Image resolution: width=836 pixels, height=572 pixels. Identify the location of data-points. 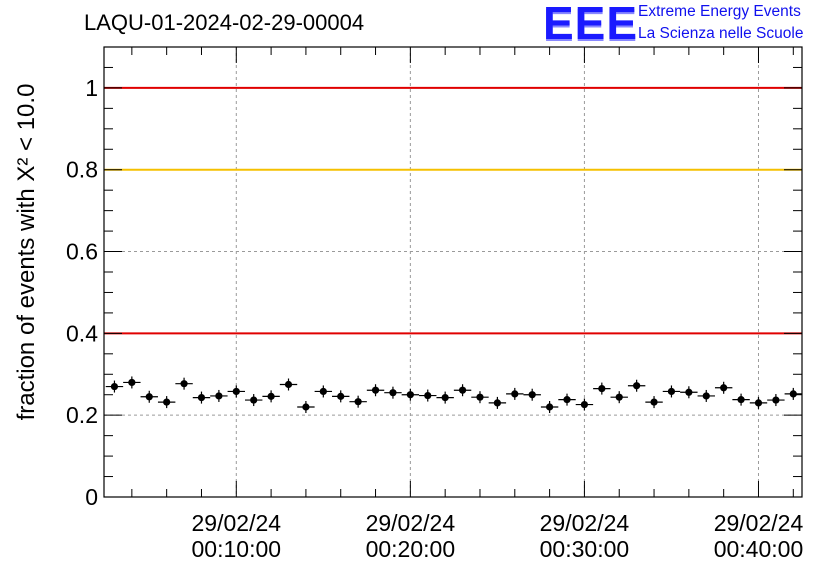
(453, 394).